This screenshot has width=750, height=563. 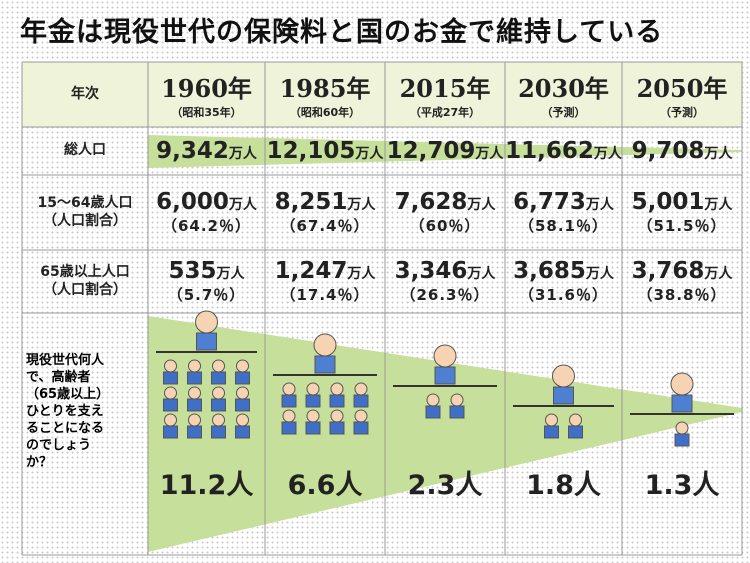 I want to click on value-line: 9,342万人, so click(x=206, y=151).